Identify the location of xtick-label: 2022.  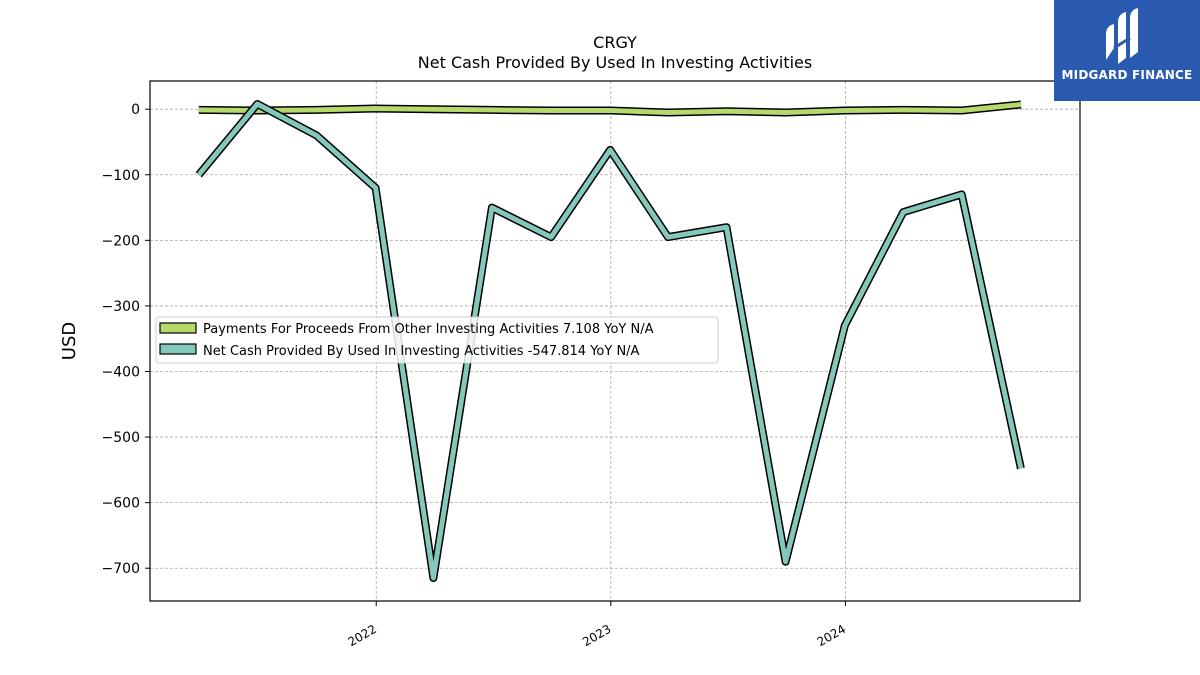
(362, 635).